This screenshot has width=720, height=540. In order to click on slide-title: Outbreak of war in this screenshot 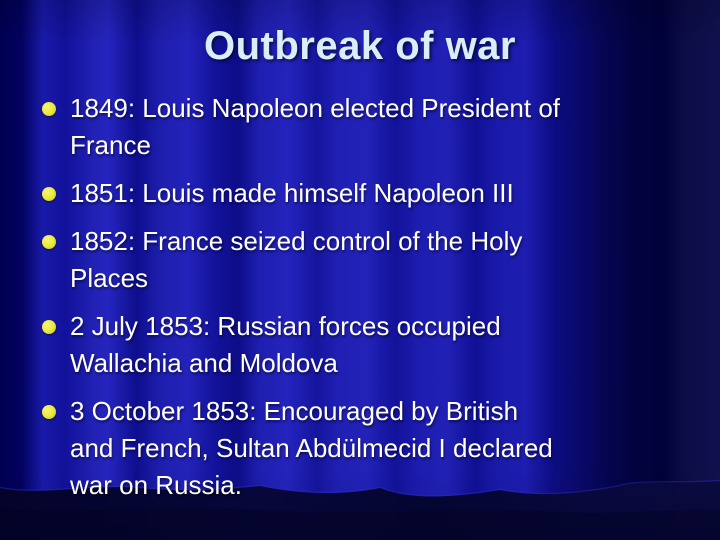, I will do `click(359, 46)`.